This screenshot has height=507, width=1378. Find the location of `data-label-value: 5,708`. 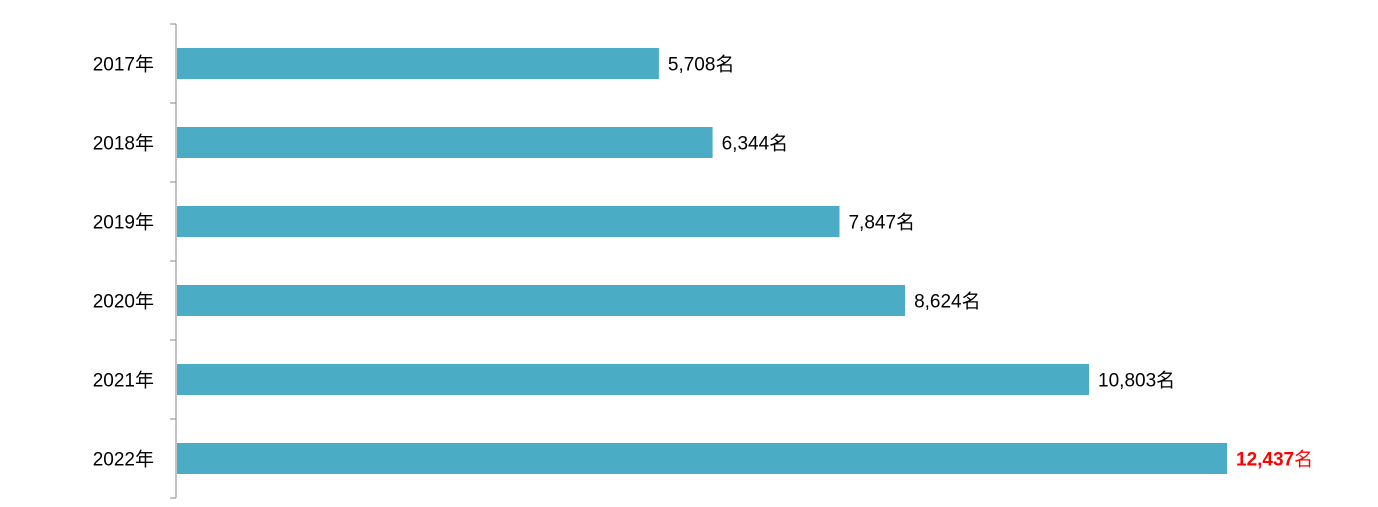

data-label-value: 5,708 is located at coordinates (692, 65).